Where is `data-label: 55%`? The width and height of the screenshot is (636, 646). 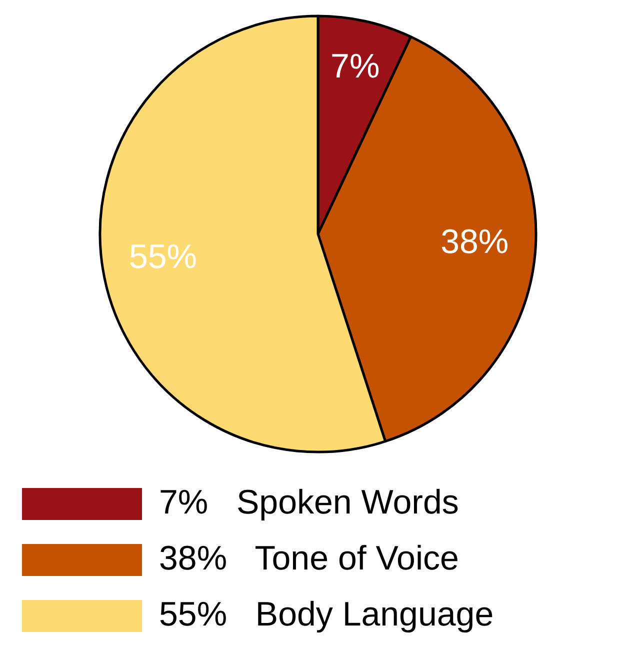 data-label: 55% is located at coordinates (163, 257).